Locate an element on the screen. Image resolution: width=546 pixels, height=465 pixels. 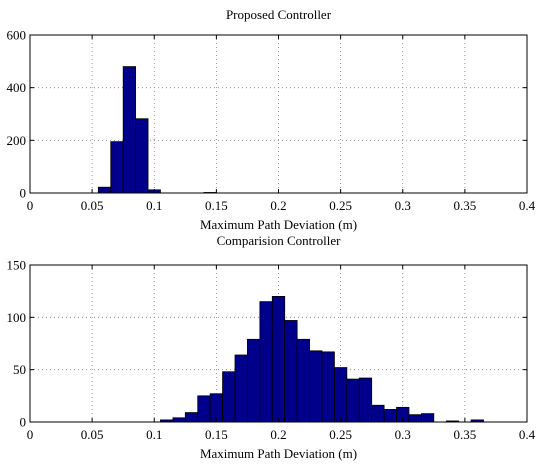
chart-title: Comparision Controller is located at coordinates (279, 240).